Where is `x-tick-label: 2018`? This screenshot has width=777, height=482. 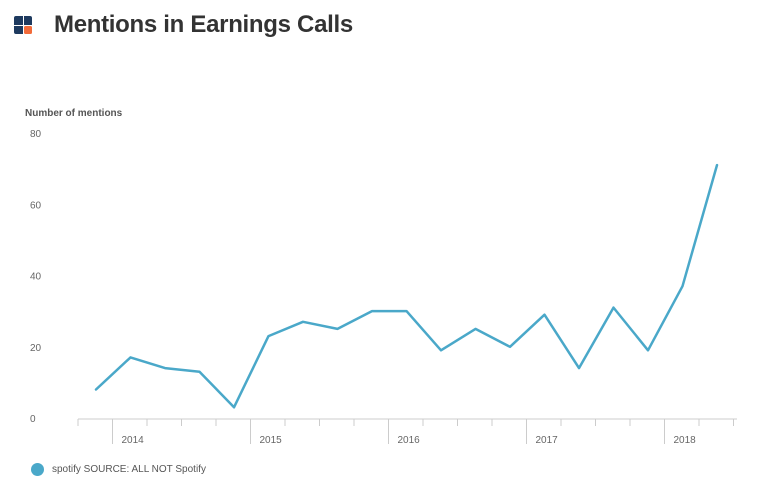
x-tick-label: 2018 is located at coordinates (685, 440).